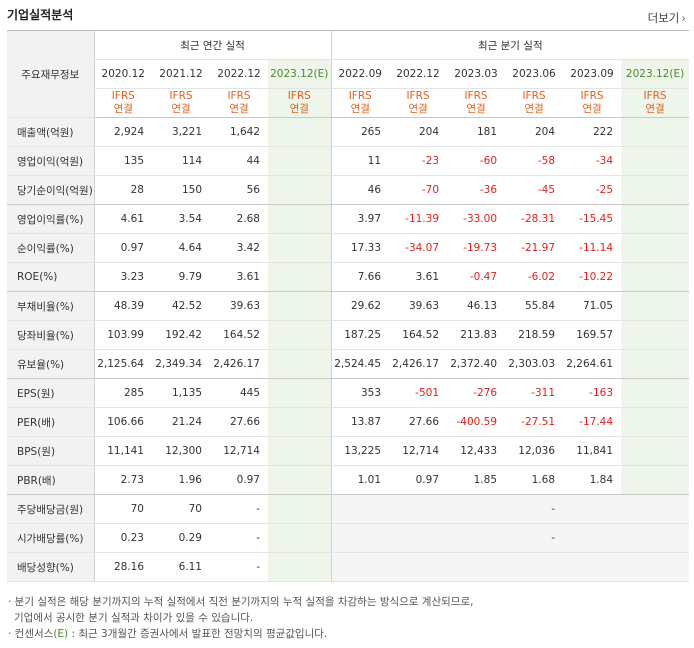  I want to click on value-cell: 2,125.64, so click(122, 364).